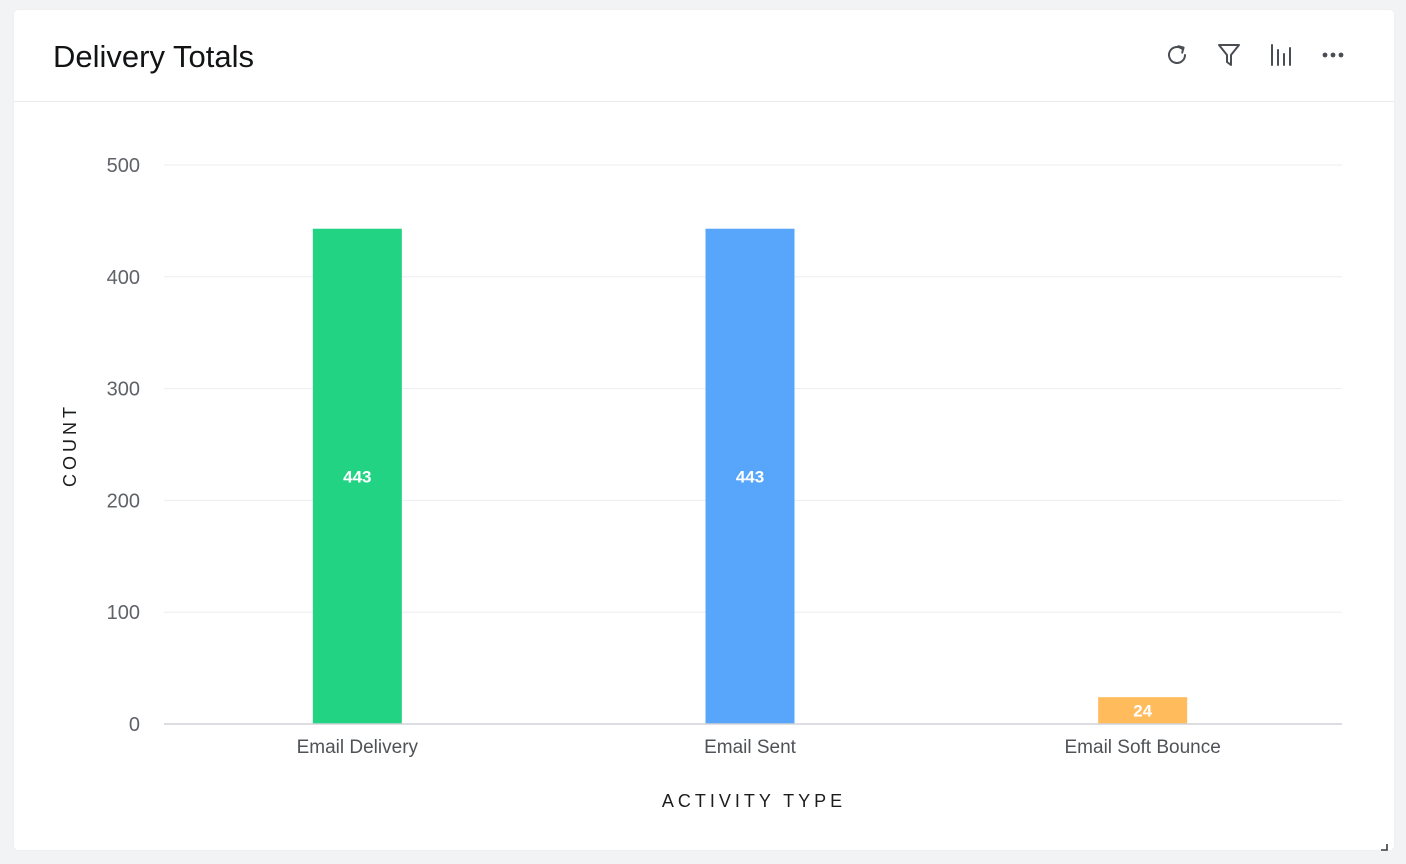 The width and height of the screenshot is (1406, 864). What do you see at coordinates (154, 56) in the screenshot?
I see `card-title: Delivery Totals` at bounding box center [154, 56].